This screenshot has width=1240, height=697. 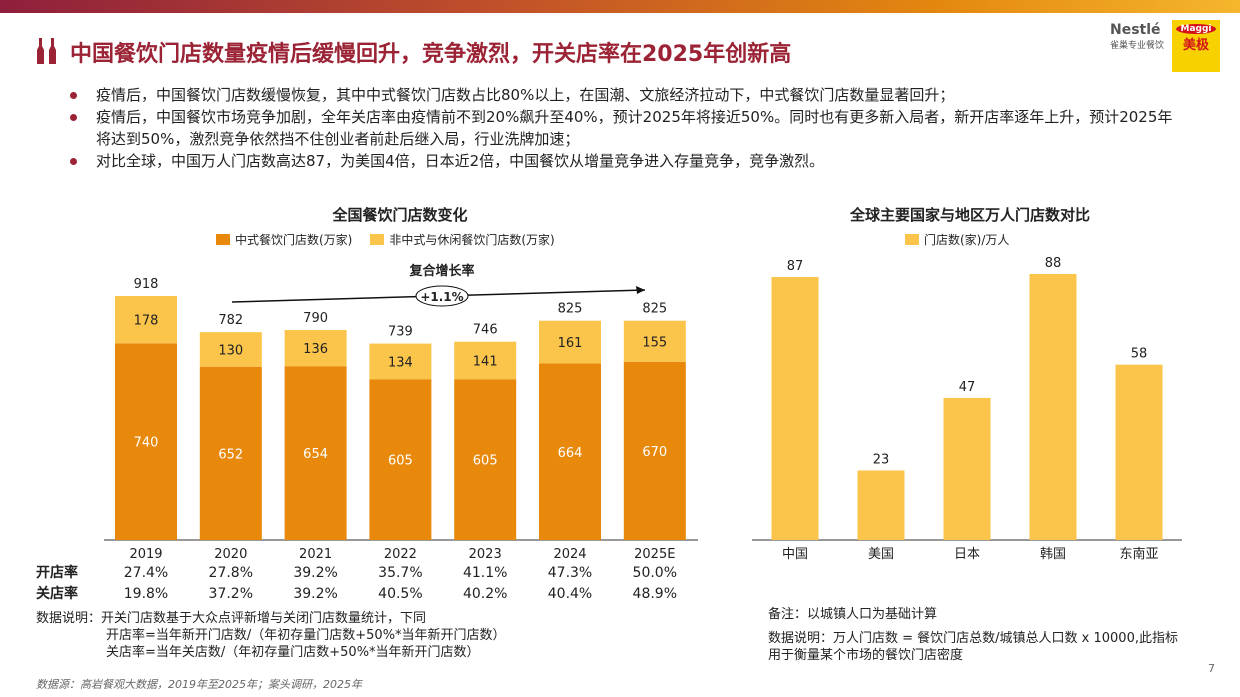 What do you see at coordinates (231, 618) in the screenshot?
I see `left-note-1: 数据说明：开关门店数基于大众点评新增与关闭门店数量统计，下同` at bounding box center [231, 618].